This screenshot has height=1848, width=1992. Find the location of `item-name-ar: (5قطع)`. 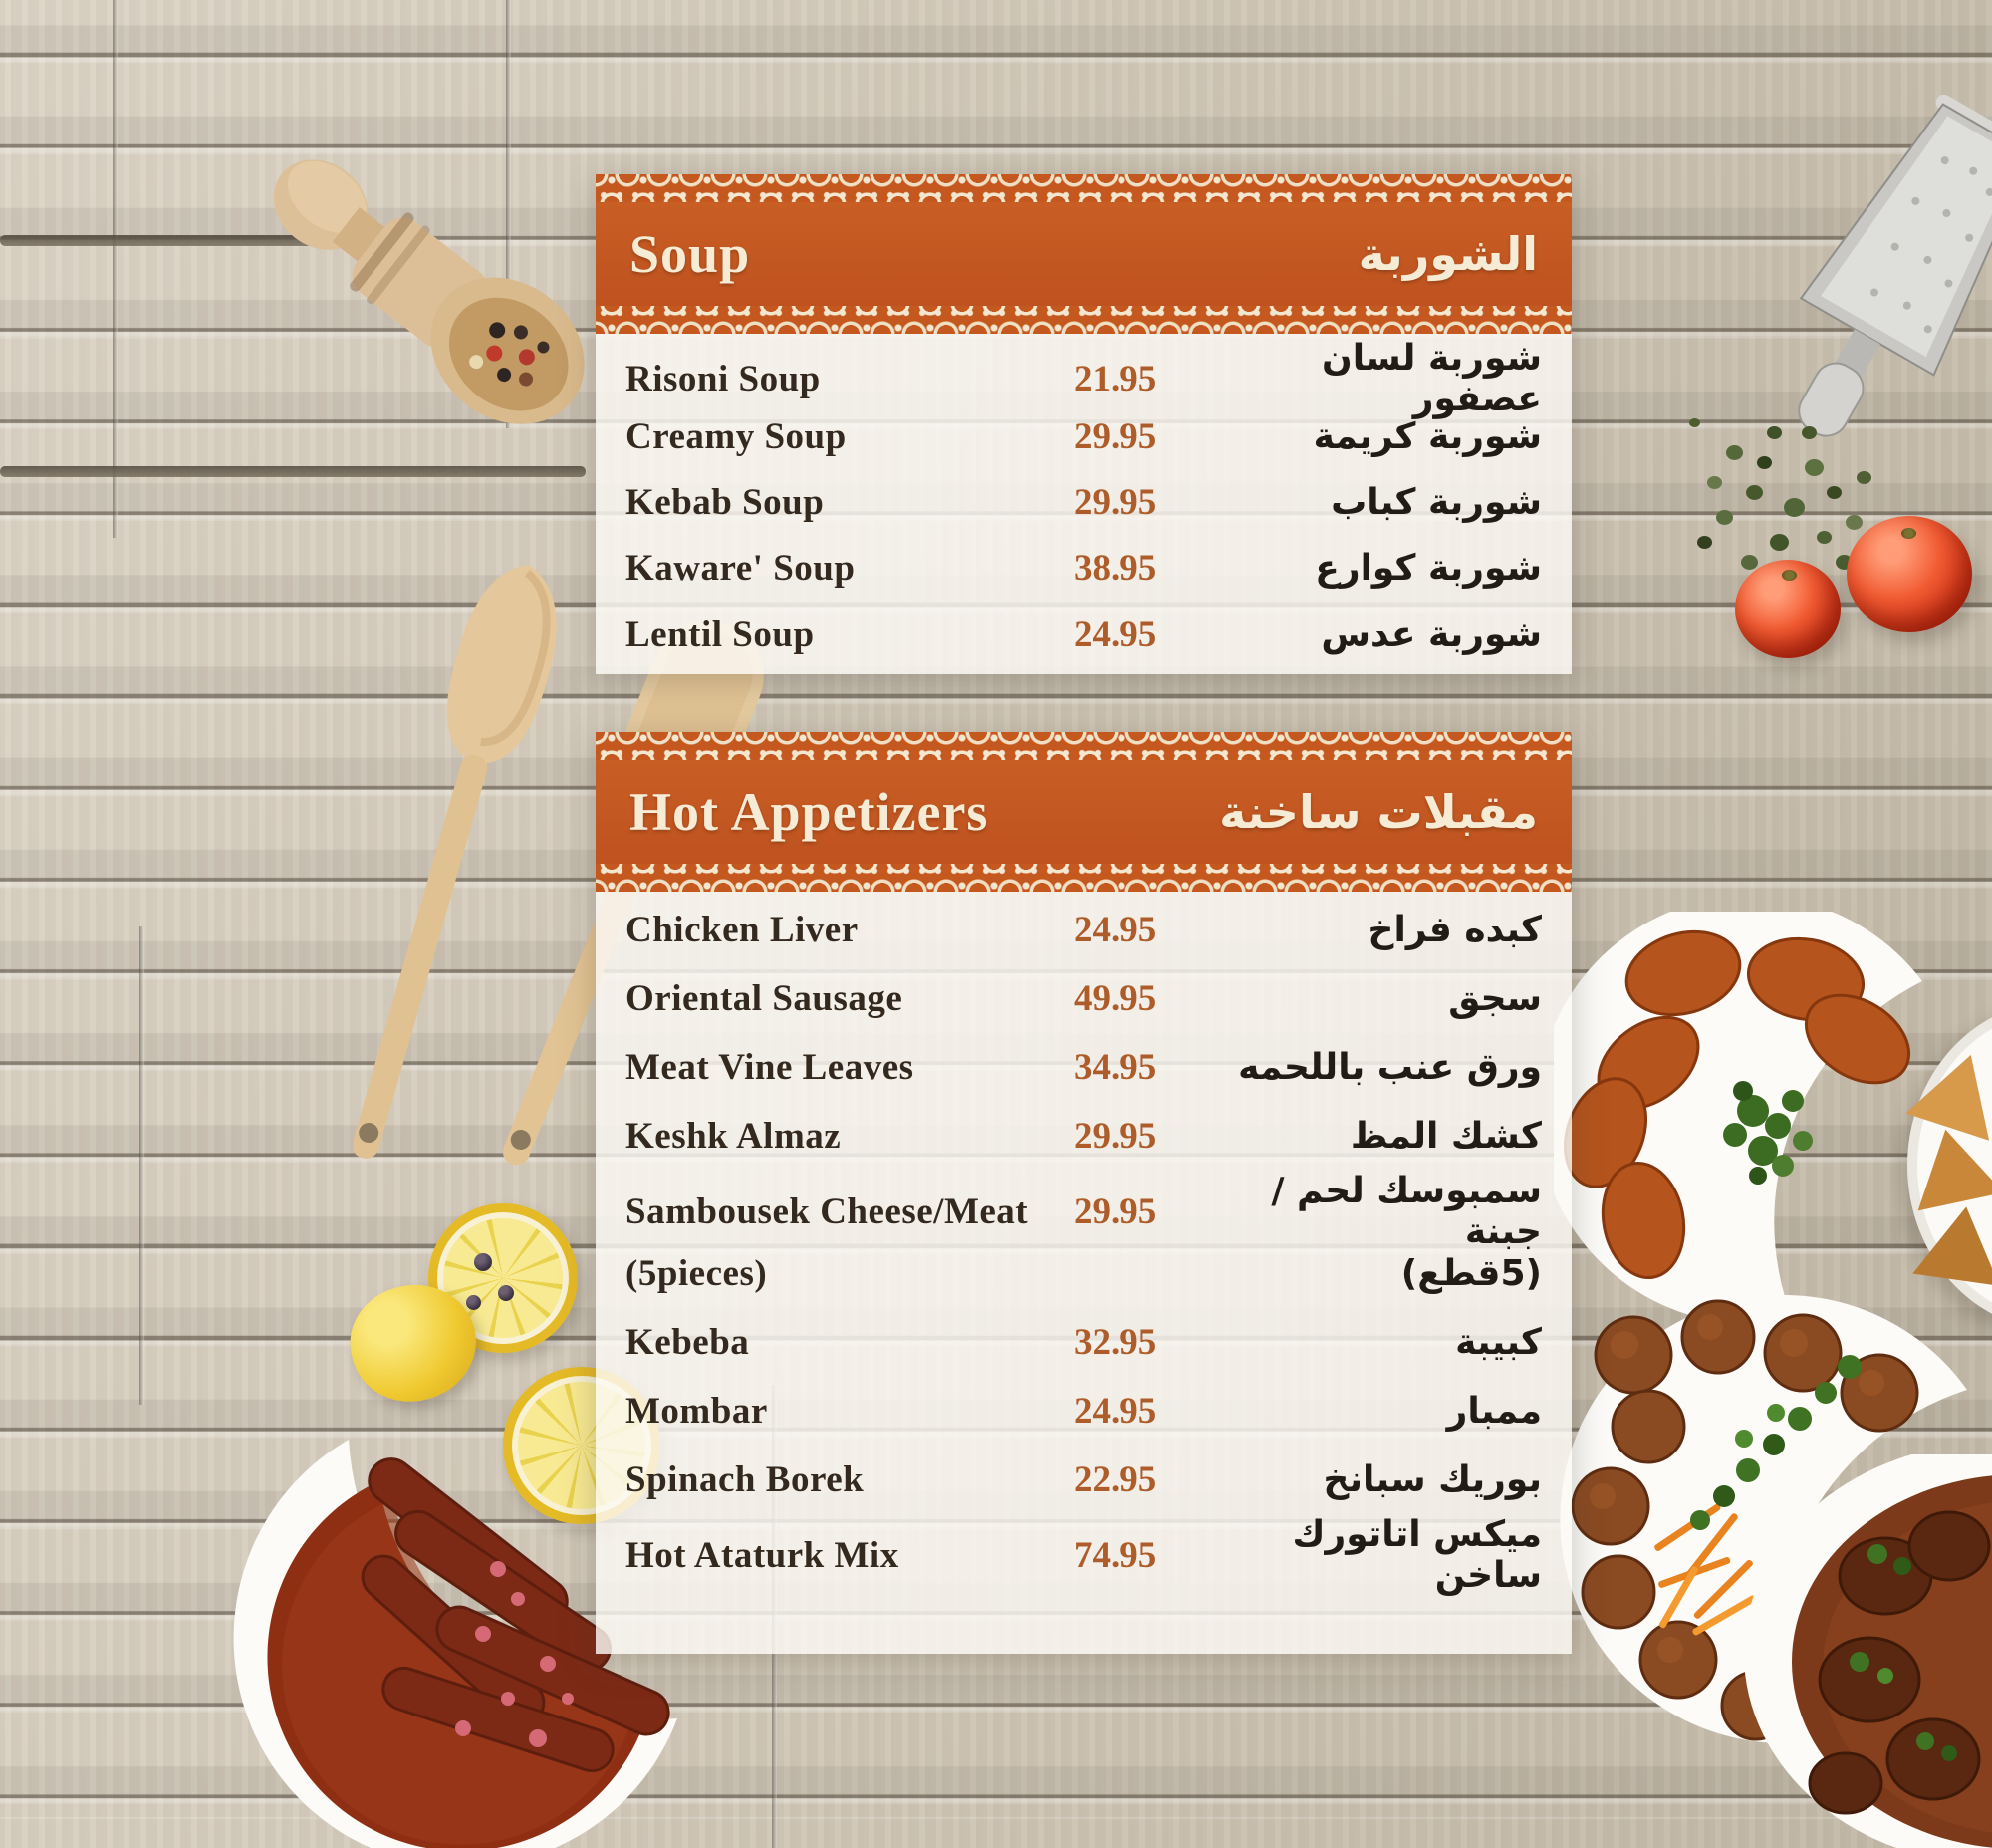

item-name-ar: (5قطع) is located at coordinates (1471, 1273).